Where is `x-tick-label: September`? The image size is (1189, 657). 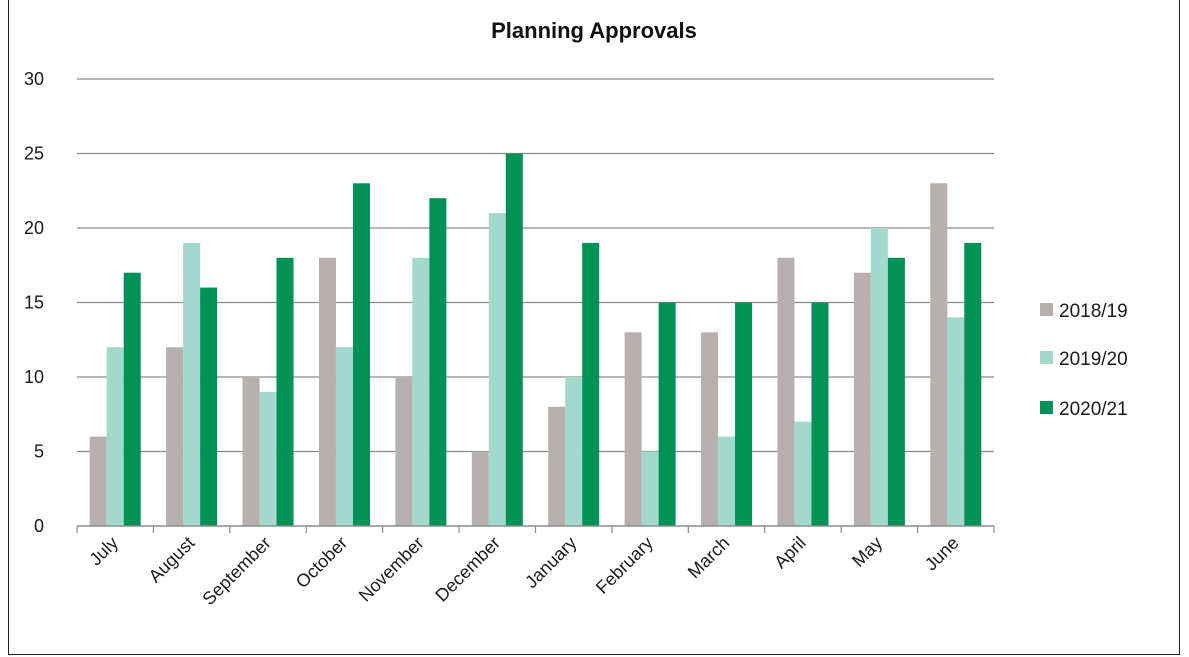 x-tick-label: September is located at coordinates (236, 571).